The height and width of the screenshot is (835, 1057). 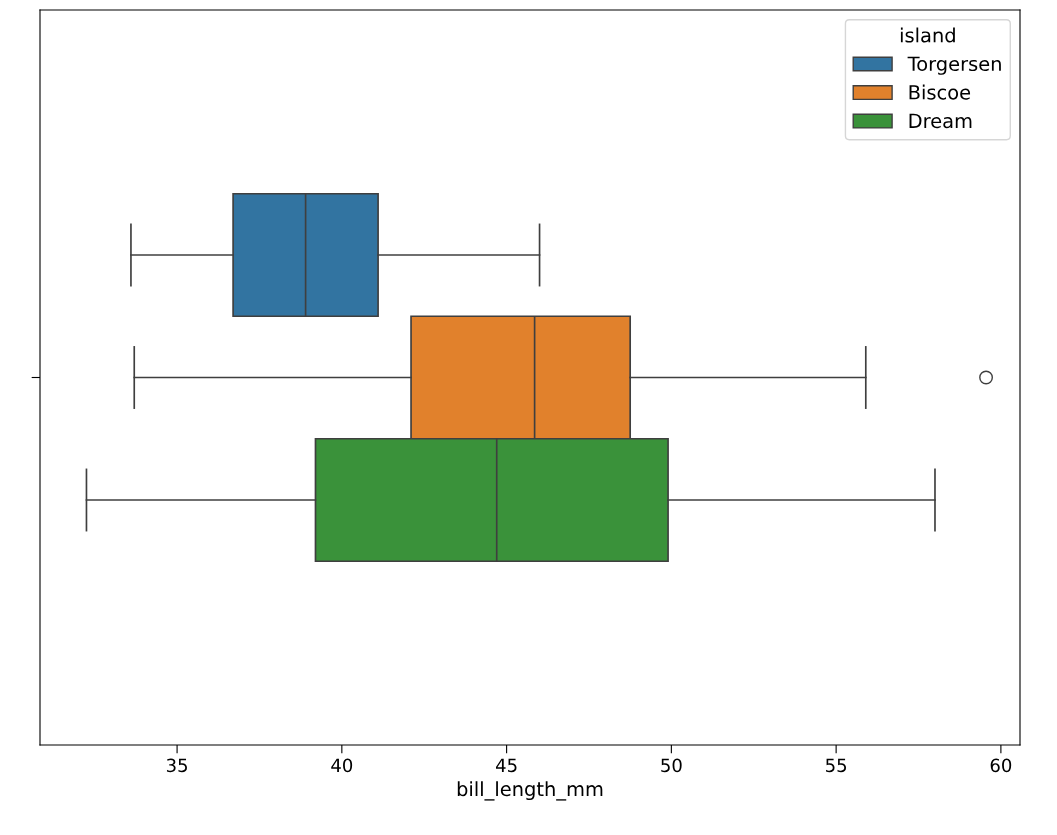 I want to click on x-tick-label: 45, so click(x=506, y=765).